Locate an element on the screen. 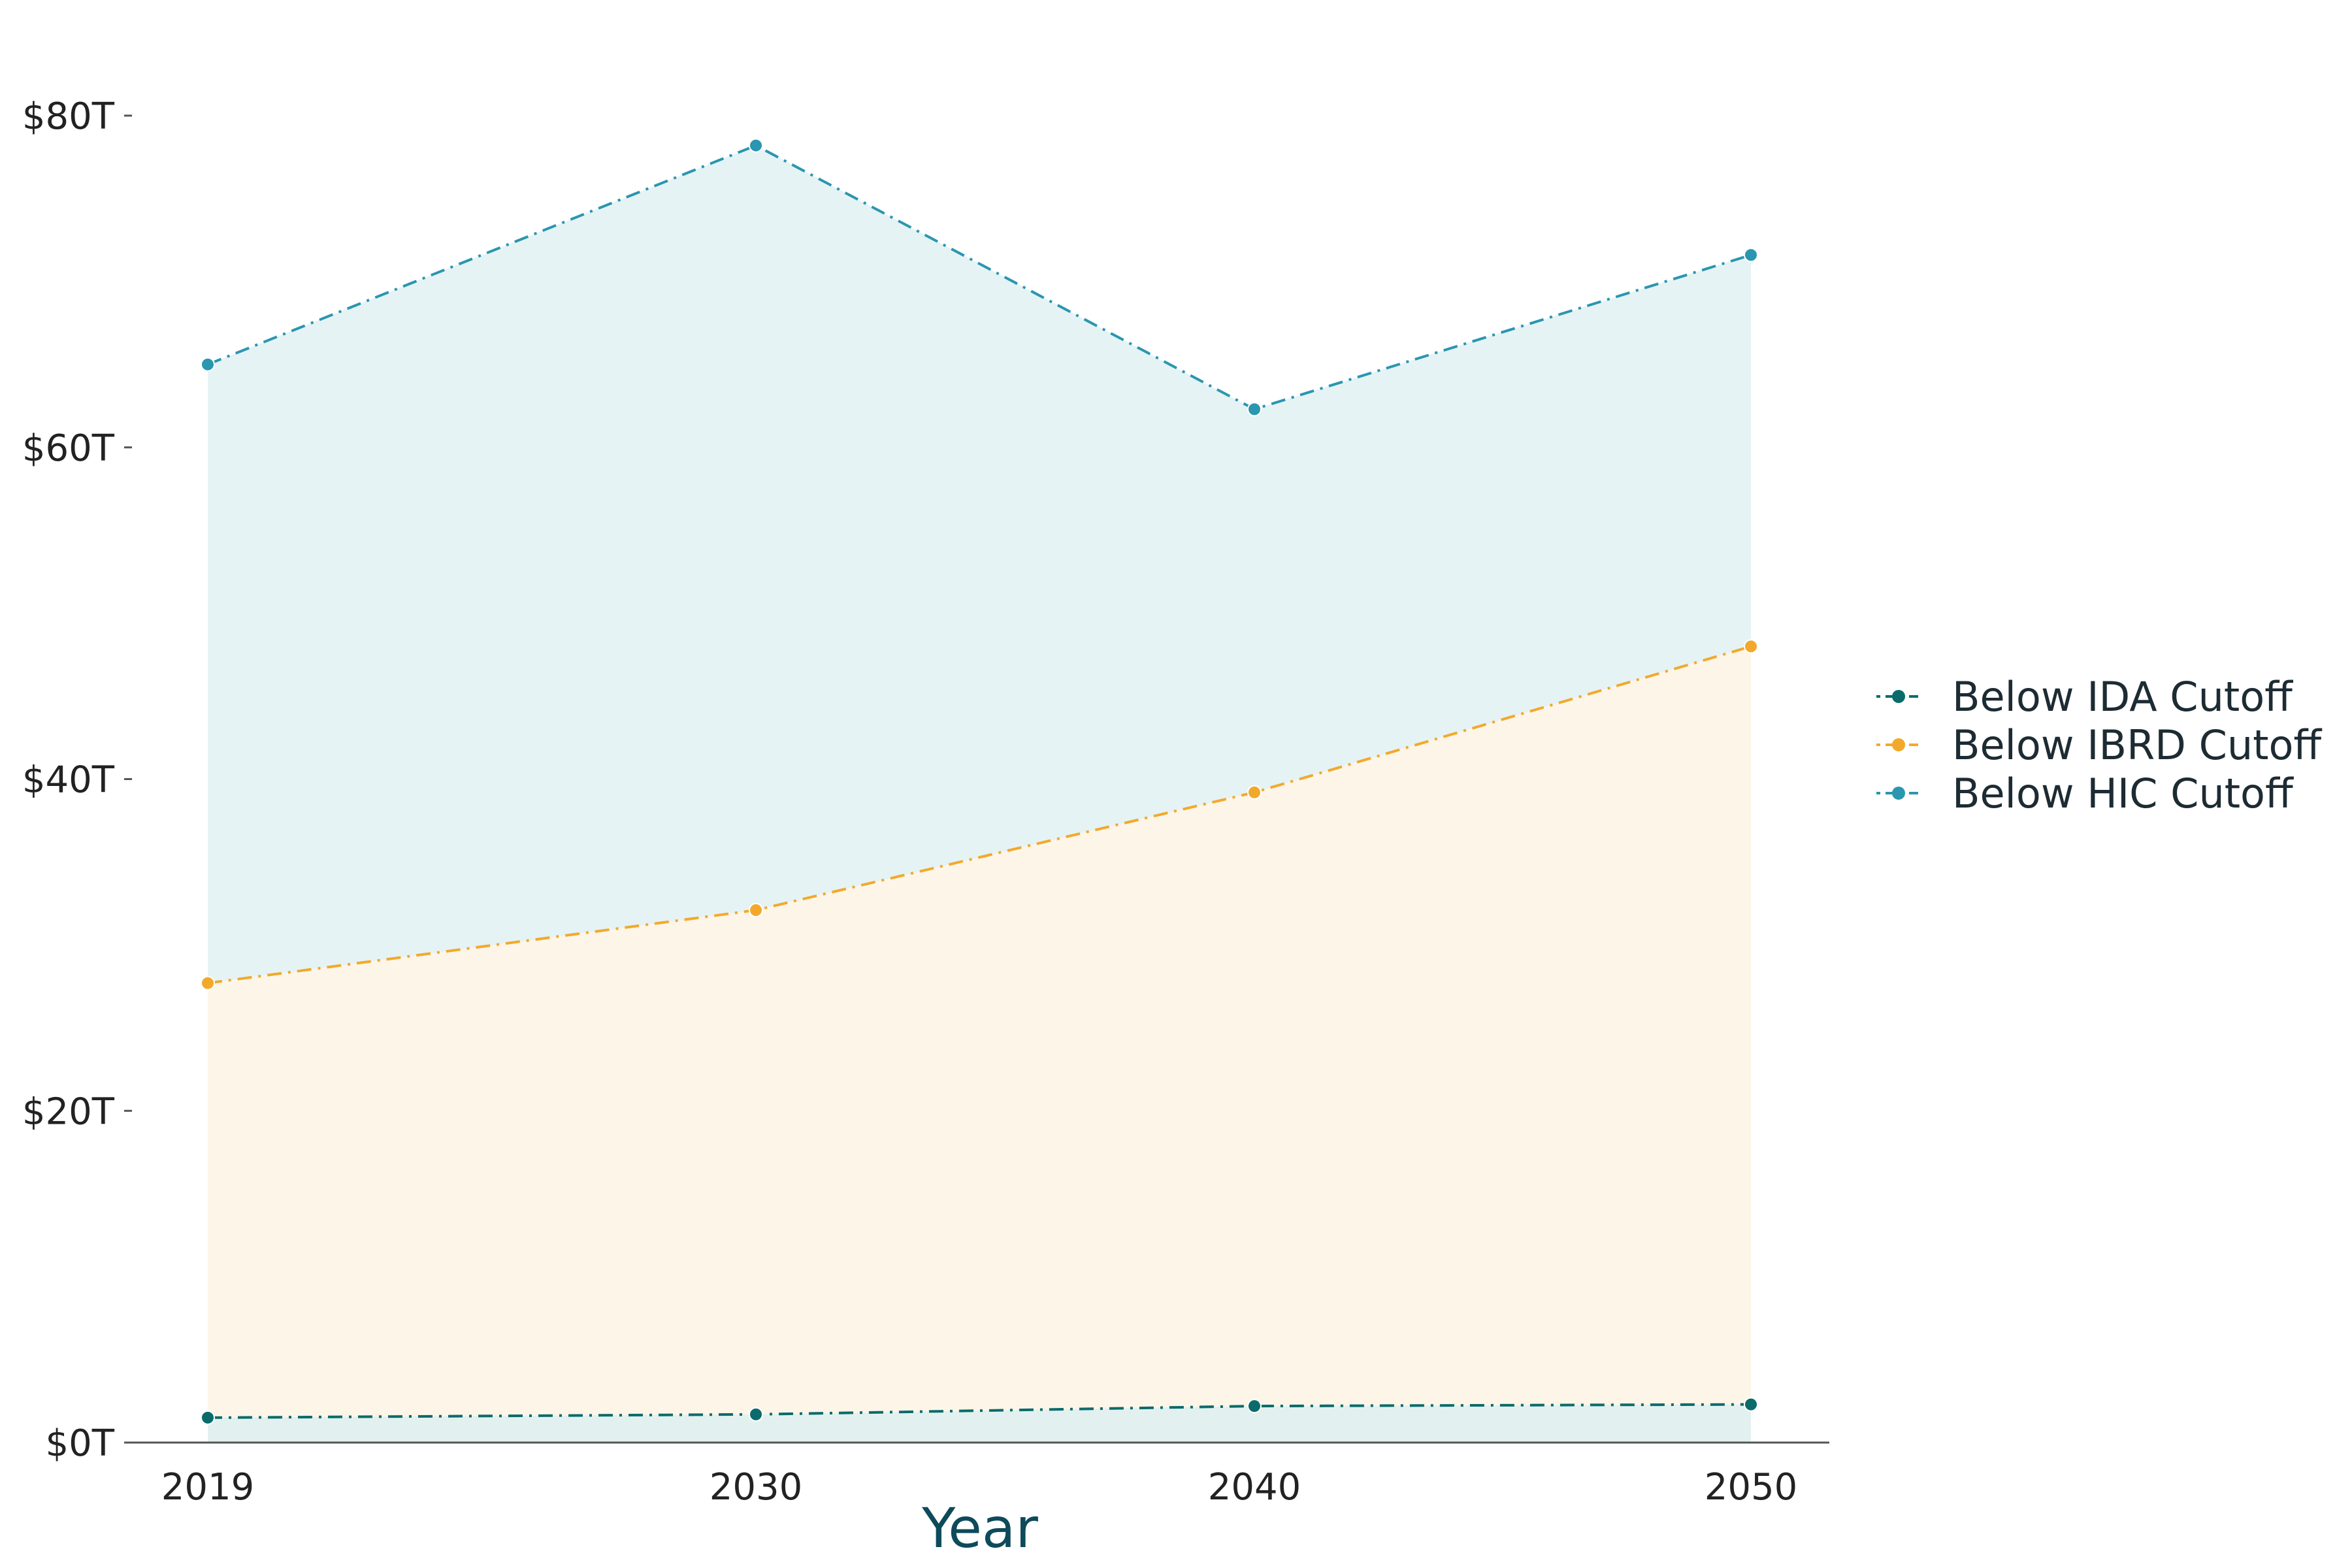  legend-label: Below IDA Cutoff is located at coordinates (2122, 697).